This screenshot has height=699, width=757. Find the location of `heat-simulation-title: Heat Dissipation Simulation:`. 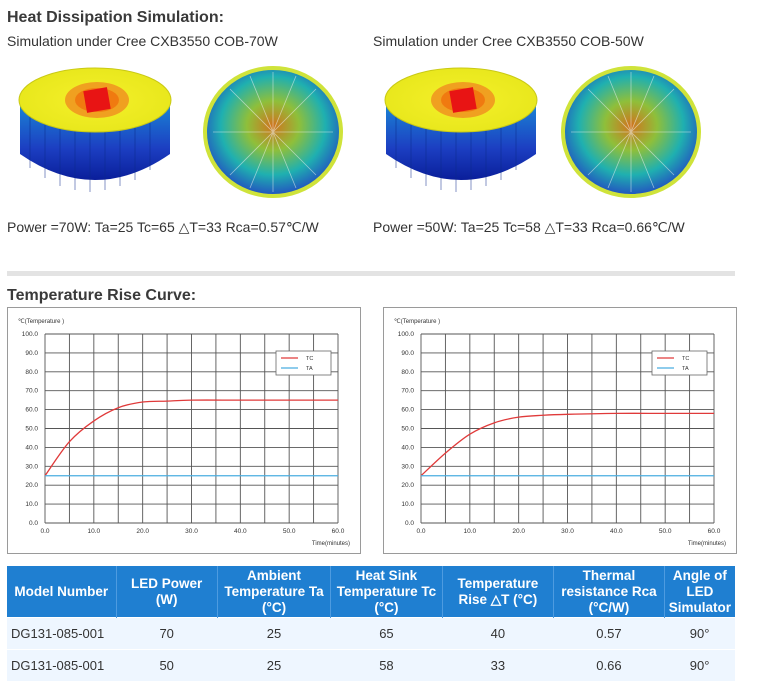

heat-simulation-title: Heat Dissipation Simulation: is located at coordinates (115, 17).